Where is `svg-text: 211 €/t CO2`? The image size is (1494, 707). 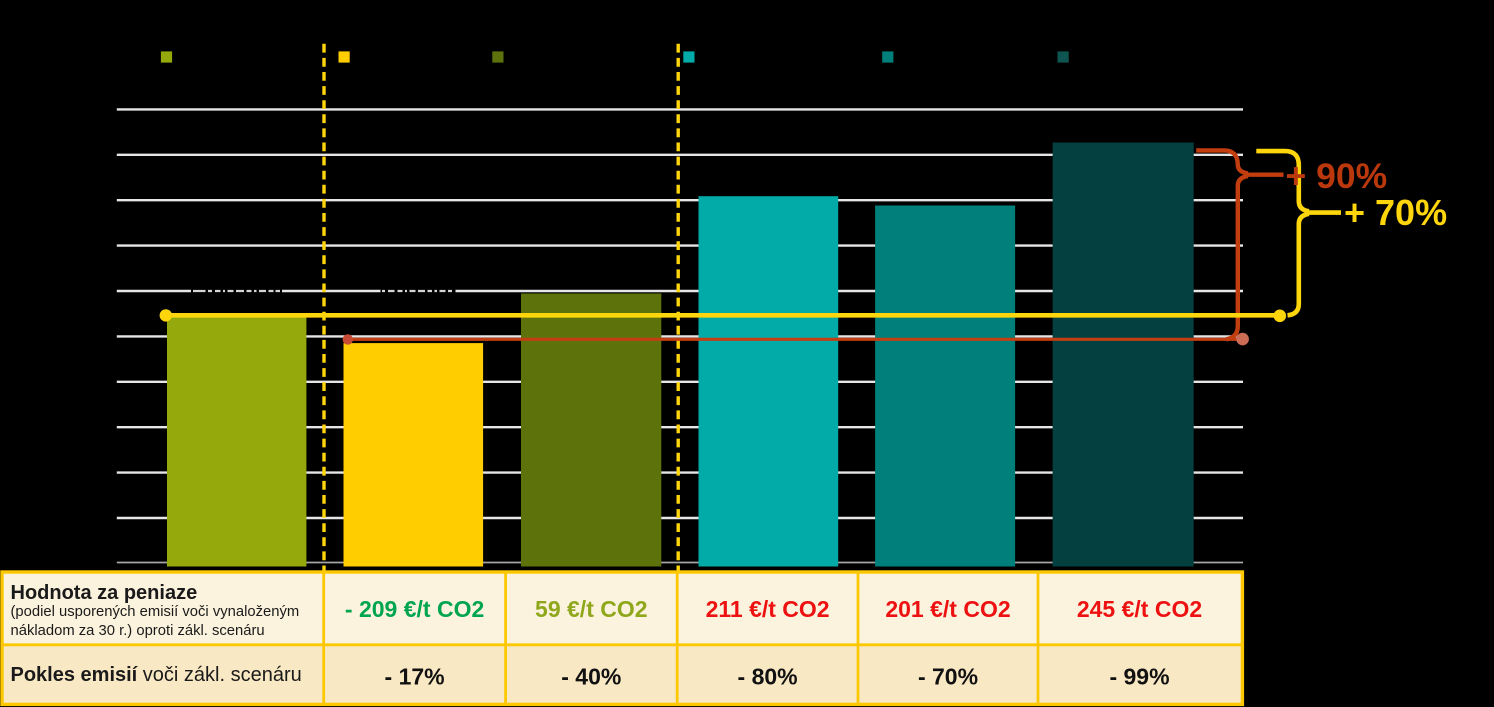
svg-text: 211 €/t CO2 is located at coordinates (768, 609).